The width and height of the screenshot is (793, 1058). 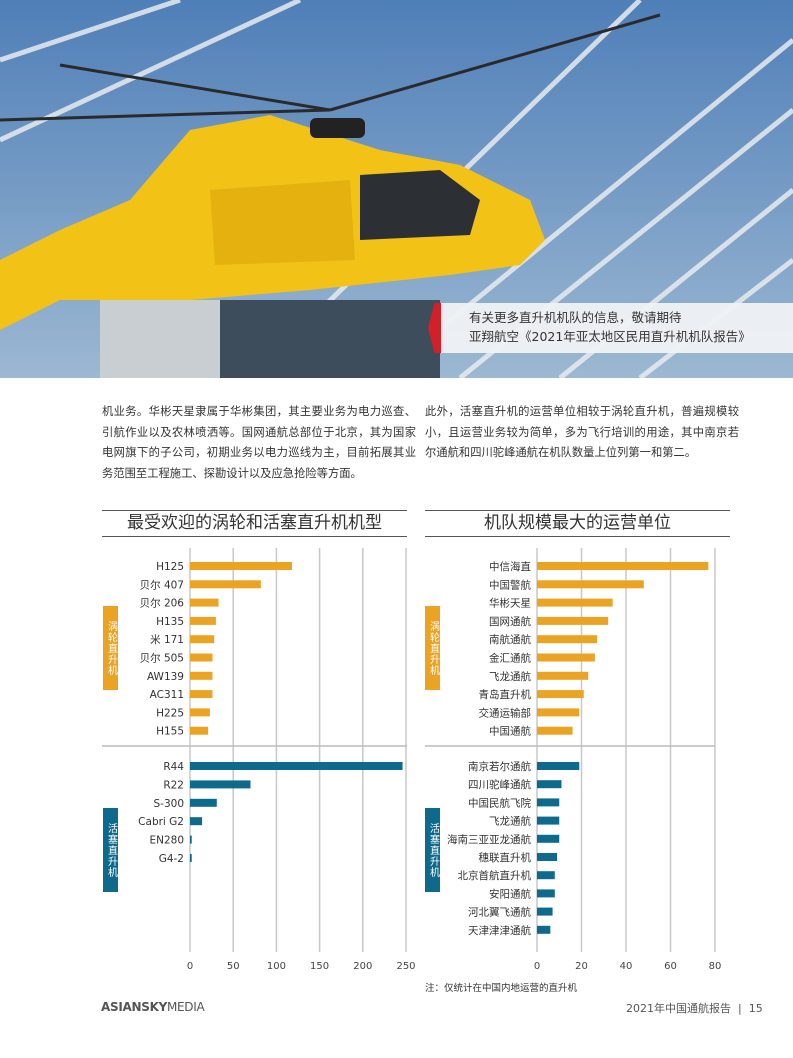 What do you see at coordinates (575, 317) in the screenshot?
I see `caption-line-1: 有关更多直升机机队的信息，敬请期待` at bounding box center [575, 317].